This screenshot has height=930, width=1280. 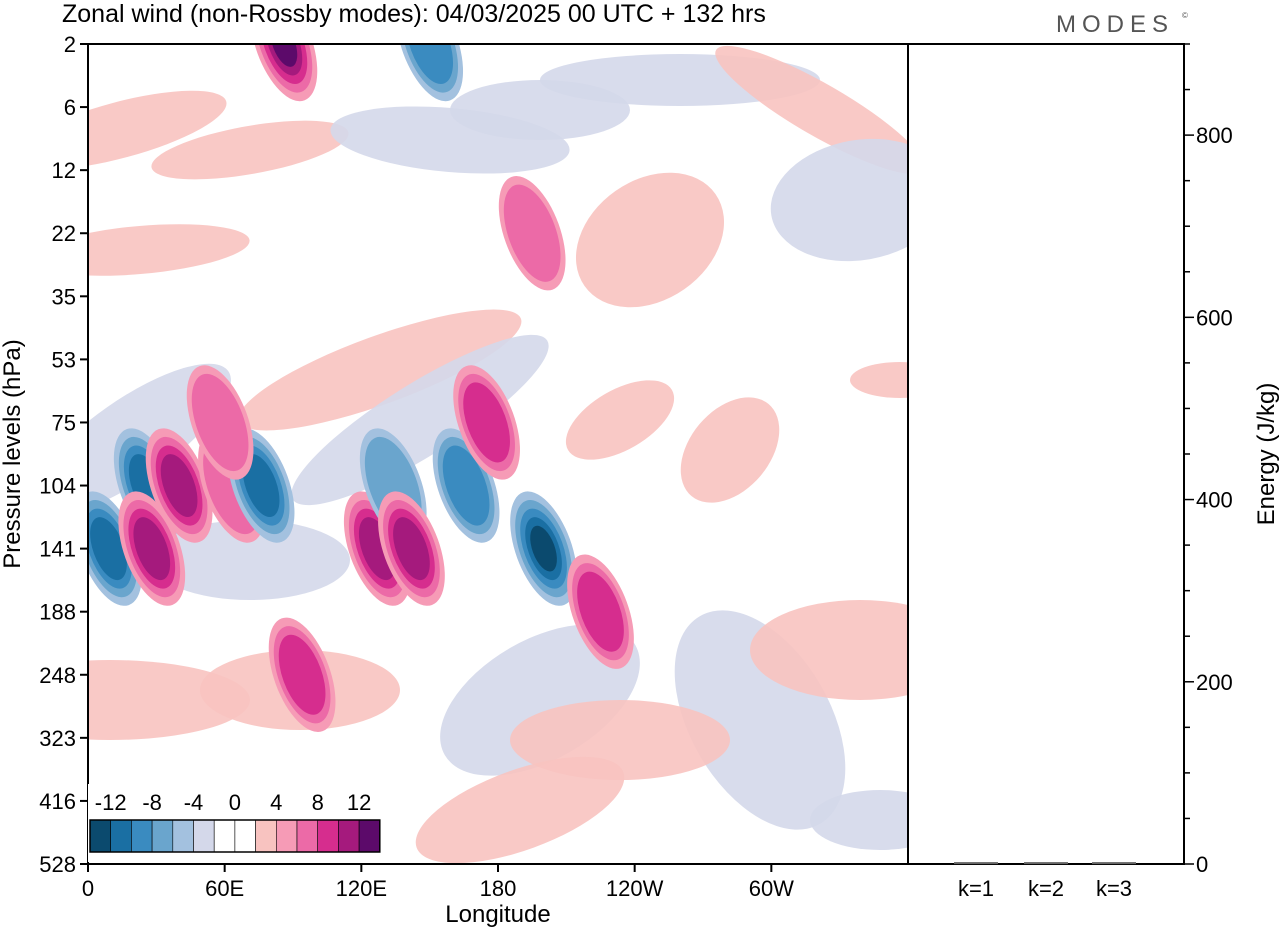 I want to click on longitude-axis: 0 60E 120E 180 120W 60W, so click(x=438, y=882).